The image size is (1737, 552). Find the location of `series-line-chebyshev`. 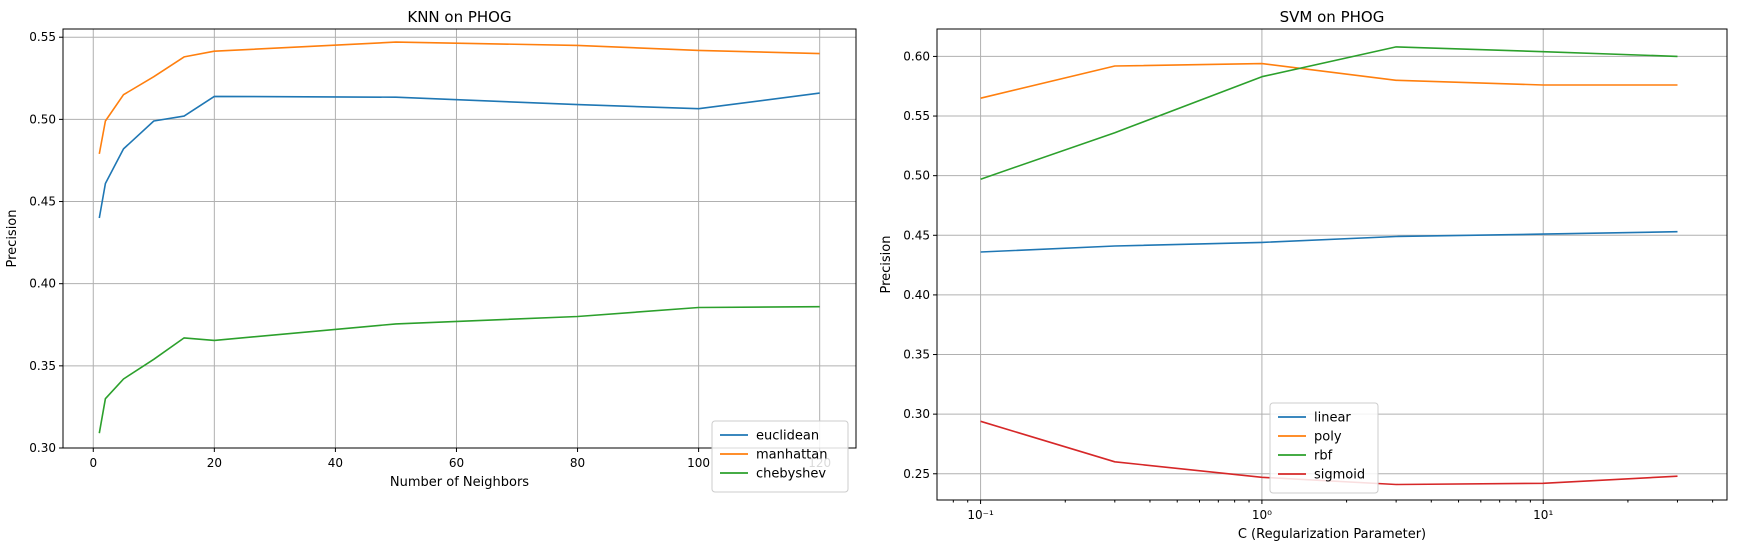

series-line-chebyshev is located at coordinates (459, 369).